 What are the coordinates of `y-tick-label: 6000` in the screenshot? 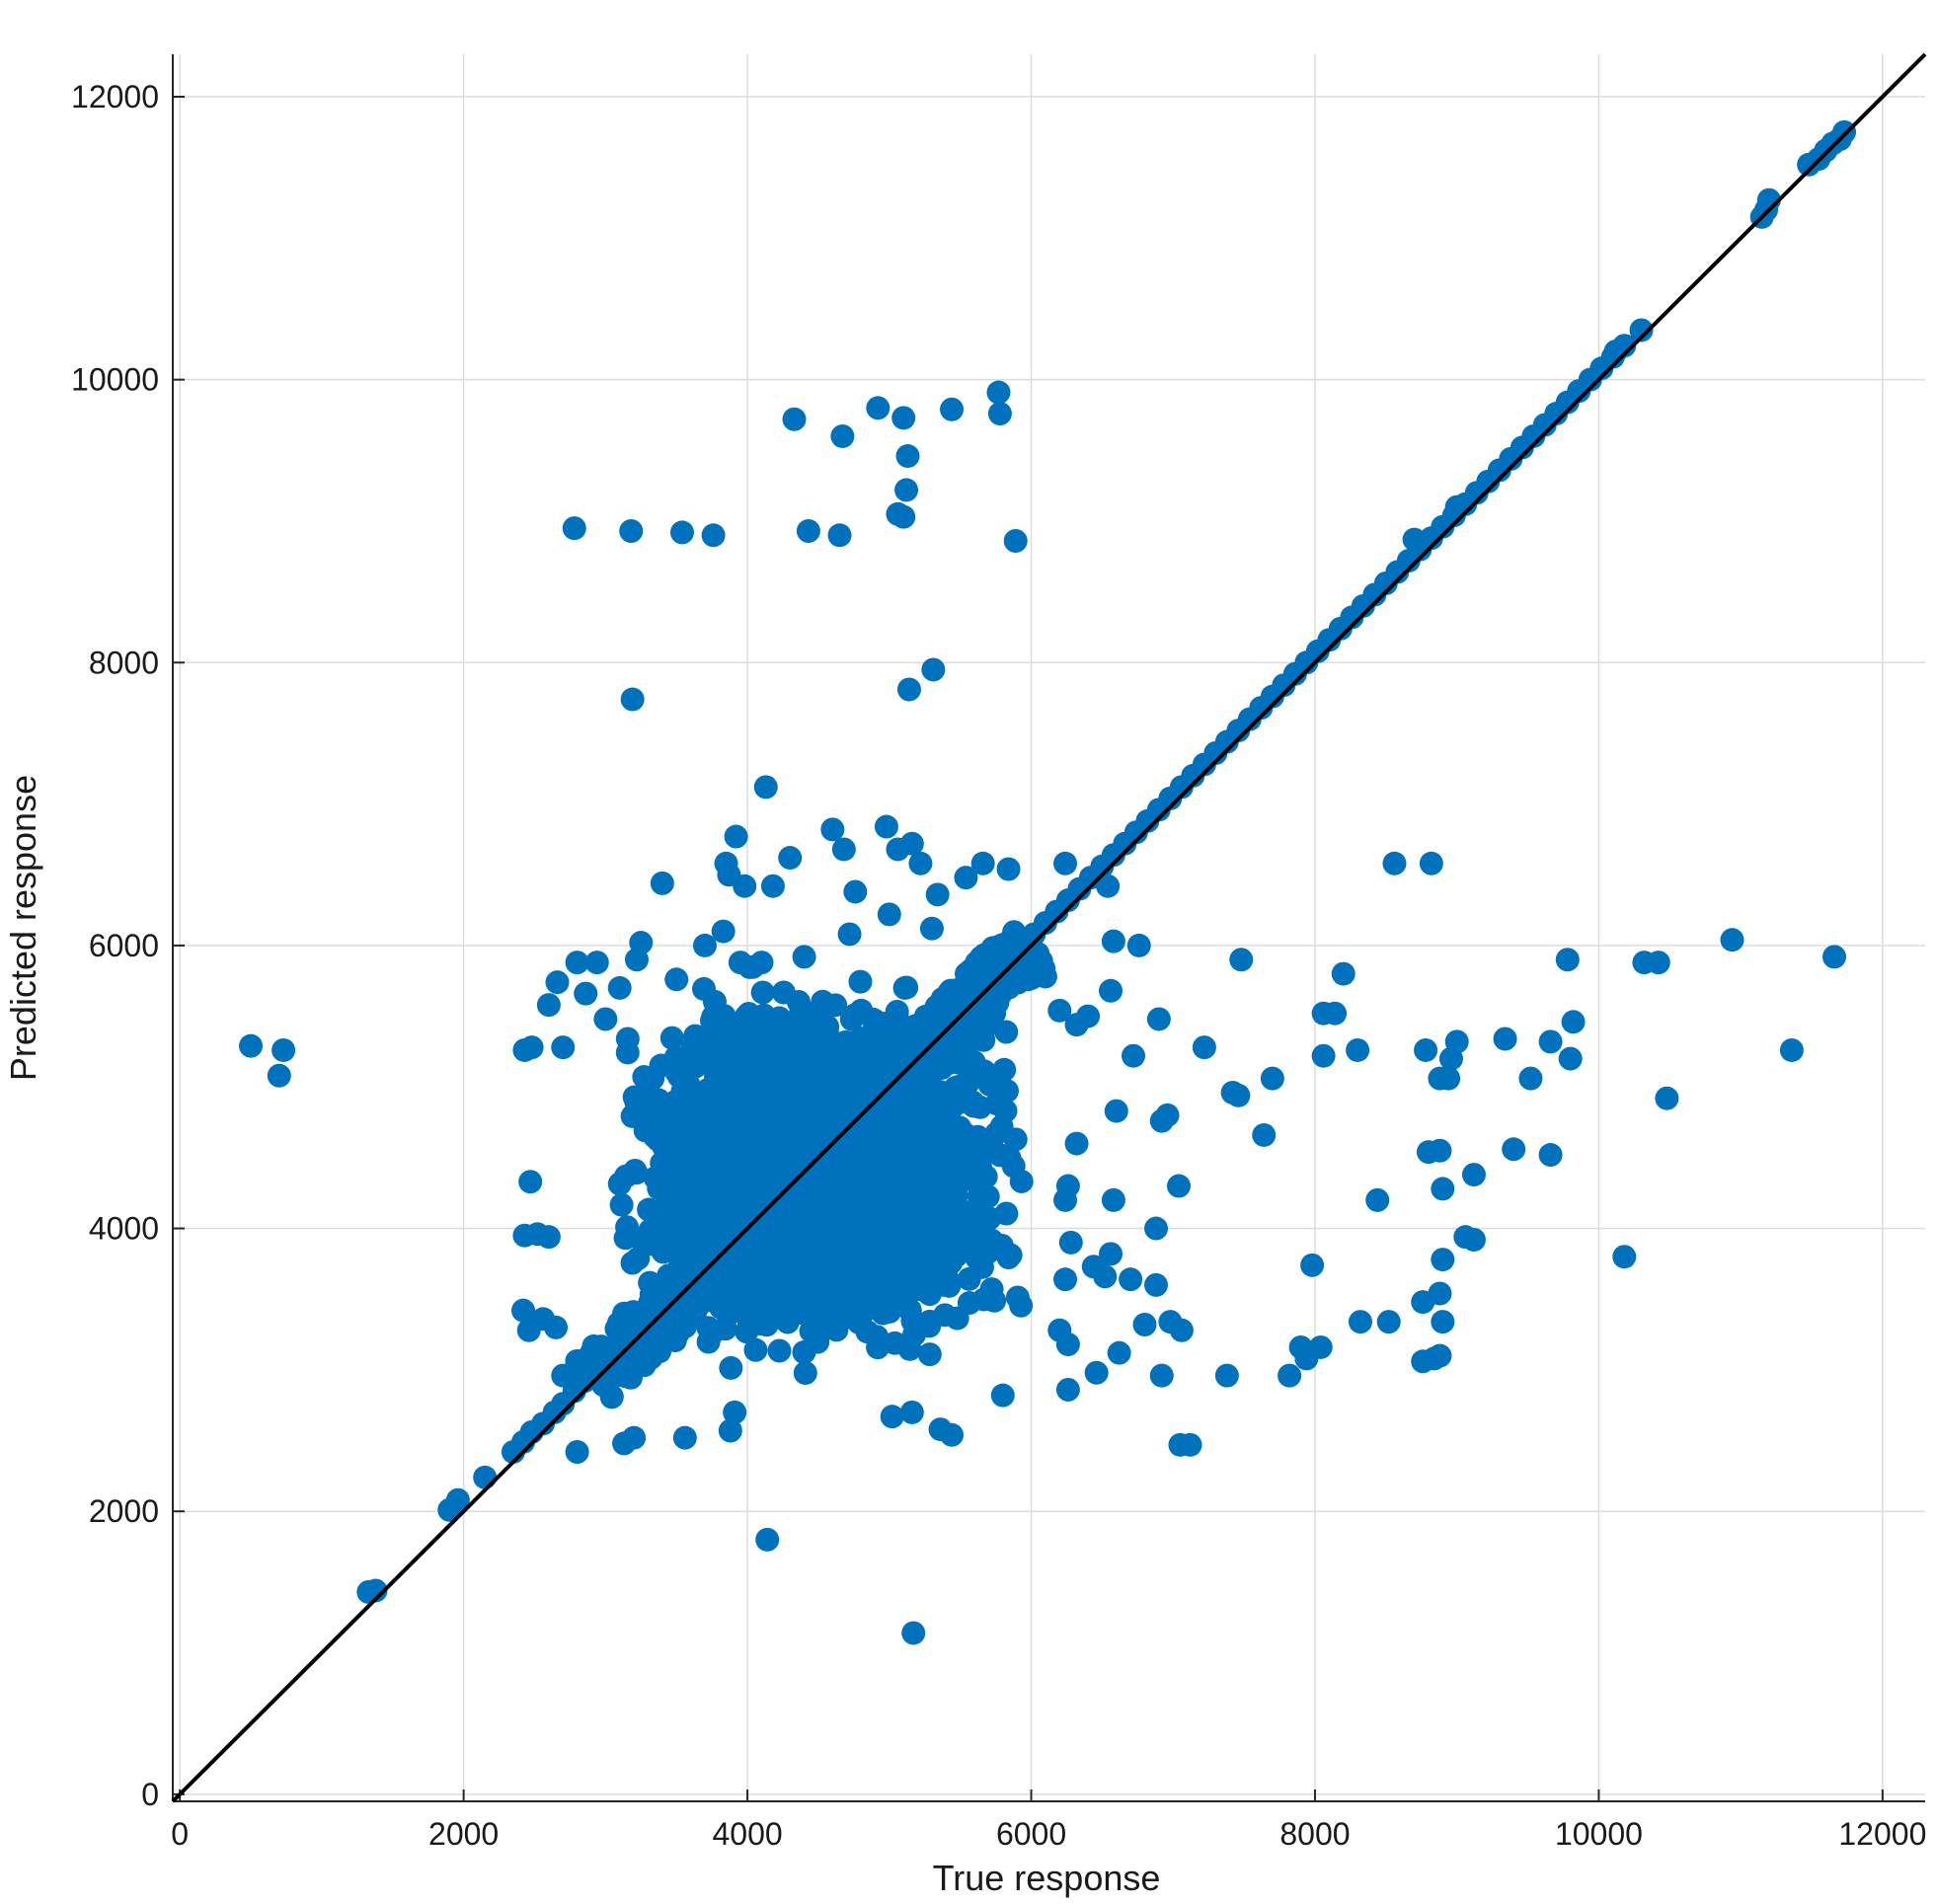 It's located at (124, 945).